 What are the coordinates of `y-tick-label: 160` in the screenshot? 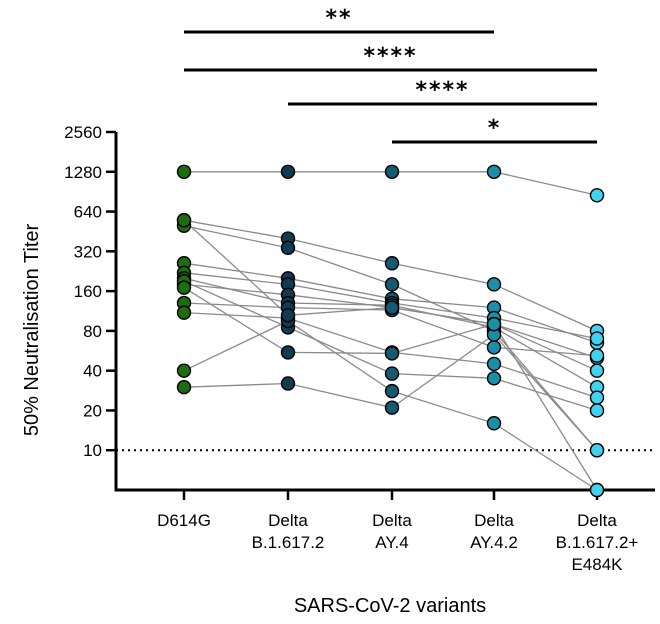 It's located at (88, 291).